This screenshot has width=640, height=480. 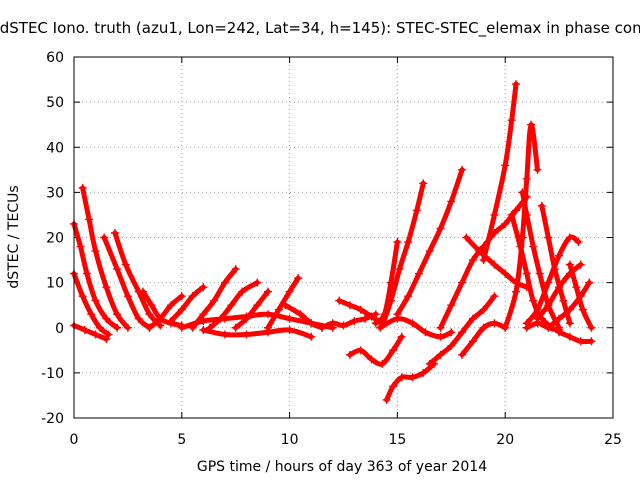 I want to click on y-tick-label: -20, so click(x=52, y=419).